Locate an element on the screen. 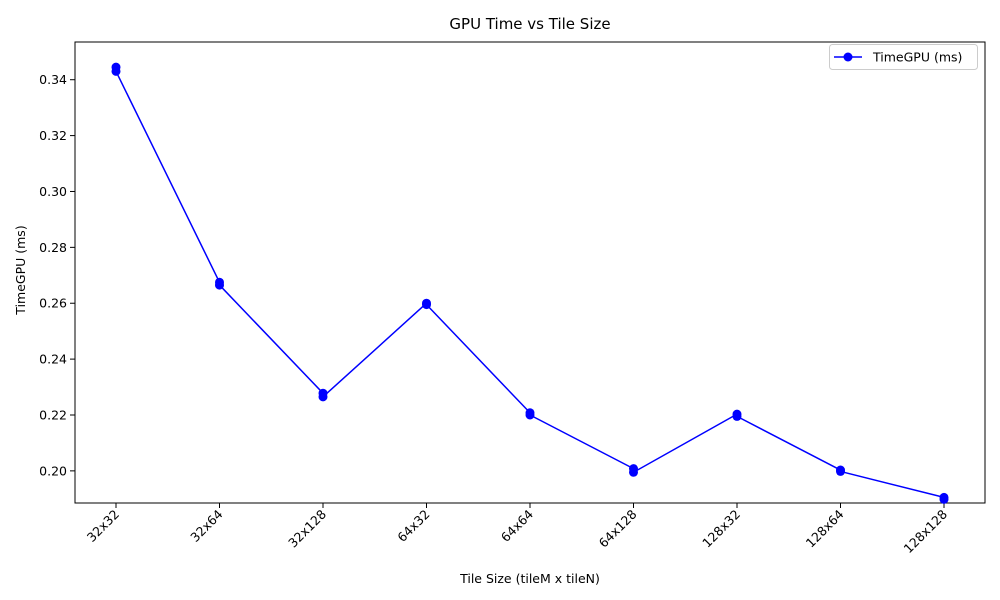  chart-title: GPU Time vs Tile Size is located at coordinates (529, 24).